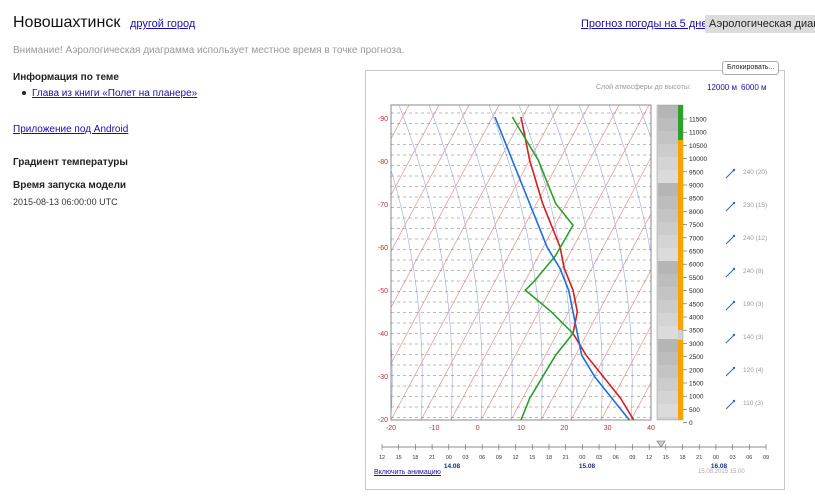 The width and height of the screenshot is (815, 500). I want to click on height-tick-label: -60, so click(383, 248).